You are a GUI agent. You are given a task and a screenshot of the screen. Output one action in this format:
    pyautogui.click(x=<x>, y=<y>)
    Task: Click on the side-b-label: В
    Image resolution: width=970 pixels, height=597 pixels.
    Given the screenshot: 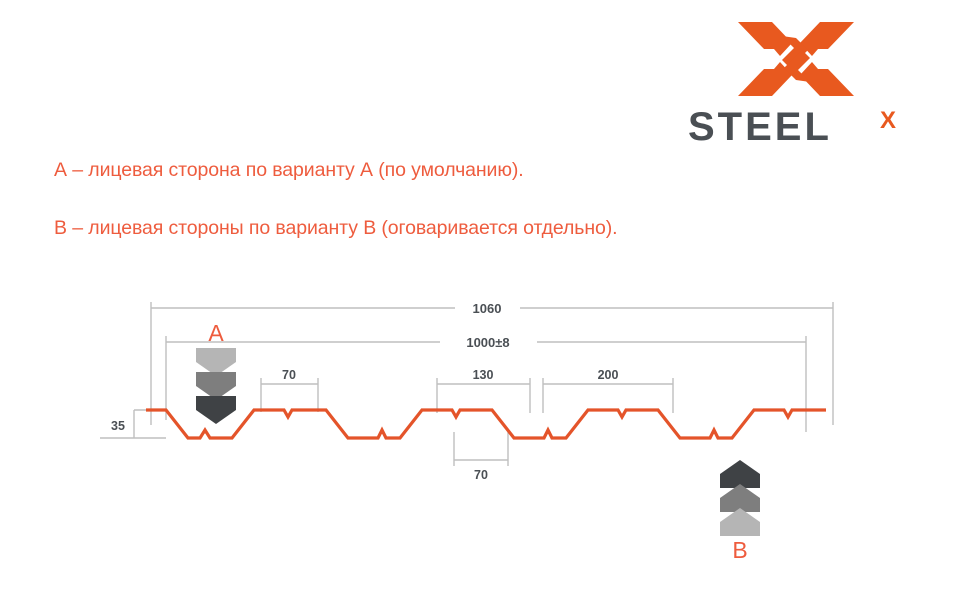 What is the action you would take?
    pyautogui.click(x=739, y=548)
    